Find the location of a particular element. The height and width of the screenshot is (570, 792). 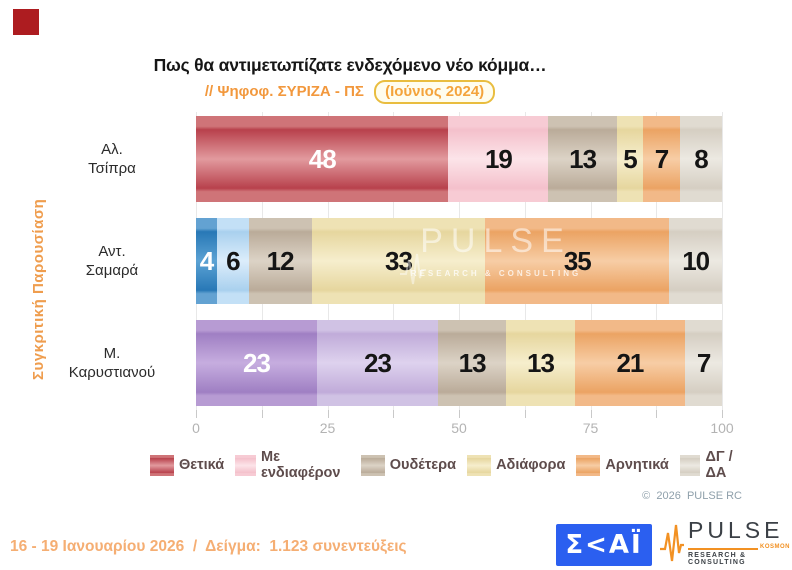

legend-label: Θετικά is located at coordinates (202, 465).